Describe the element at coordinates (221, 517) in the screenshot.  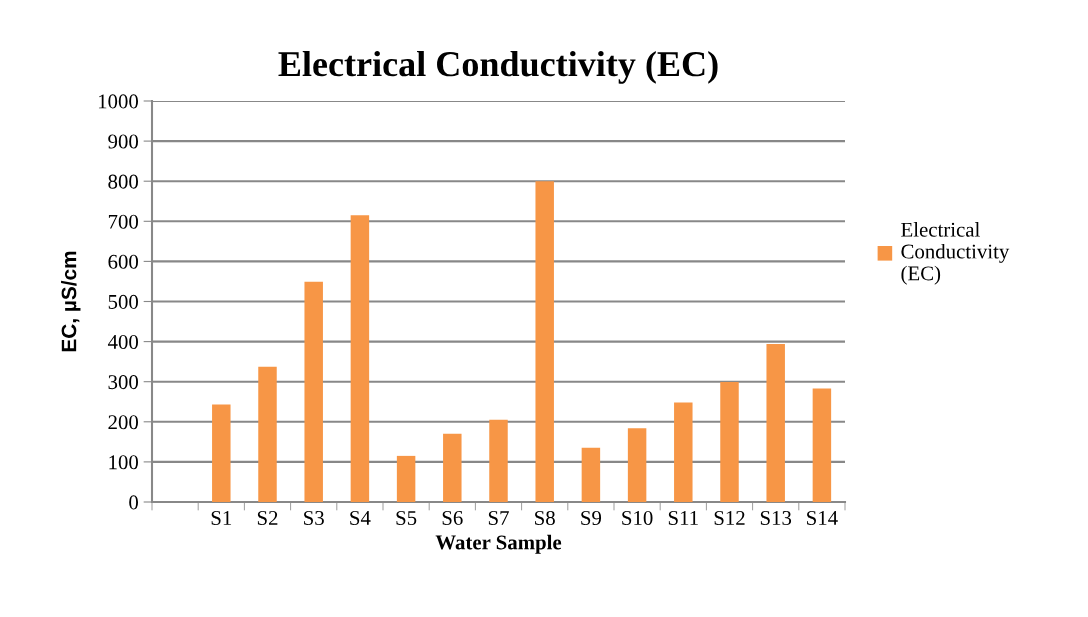
I see `x-tick-label: S1` at that location.